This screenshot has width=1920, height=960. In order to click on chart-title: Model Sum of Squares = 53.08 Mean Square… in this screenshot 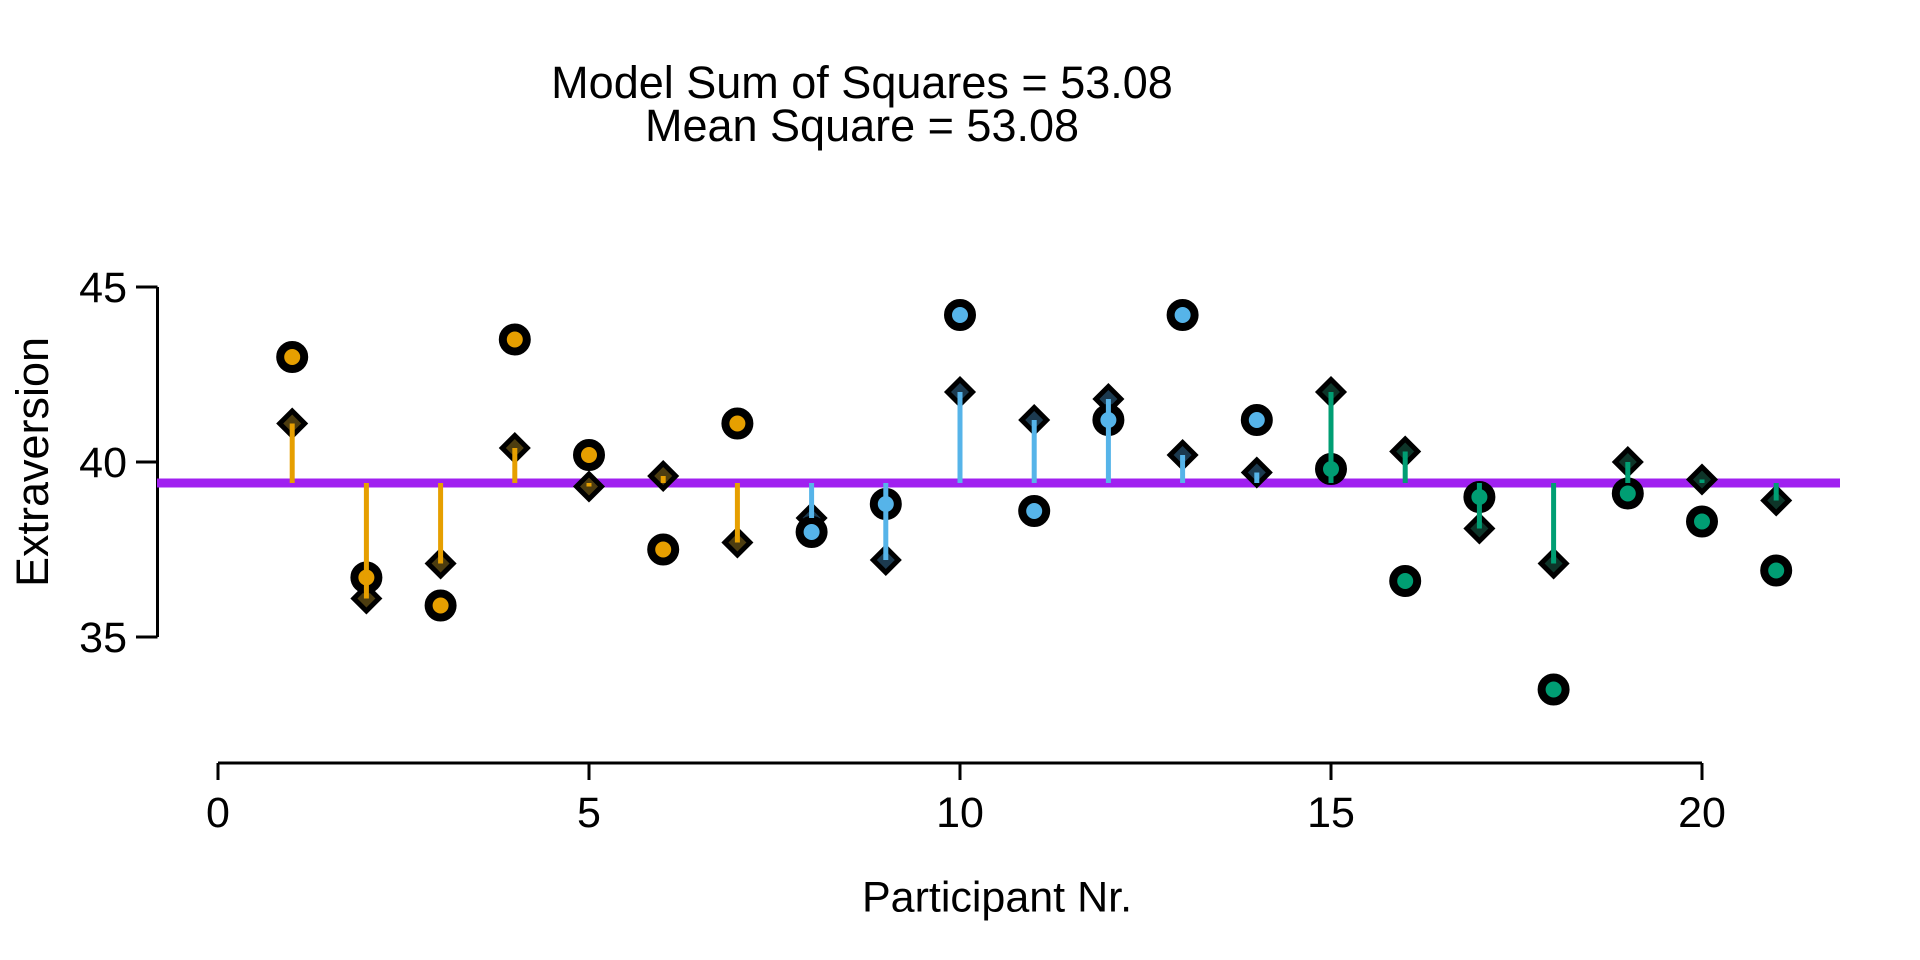, I will do `click(862, 104)`.